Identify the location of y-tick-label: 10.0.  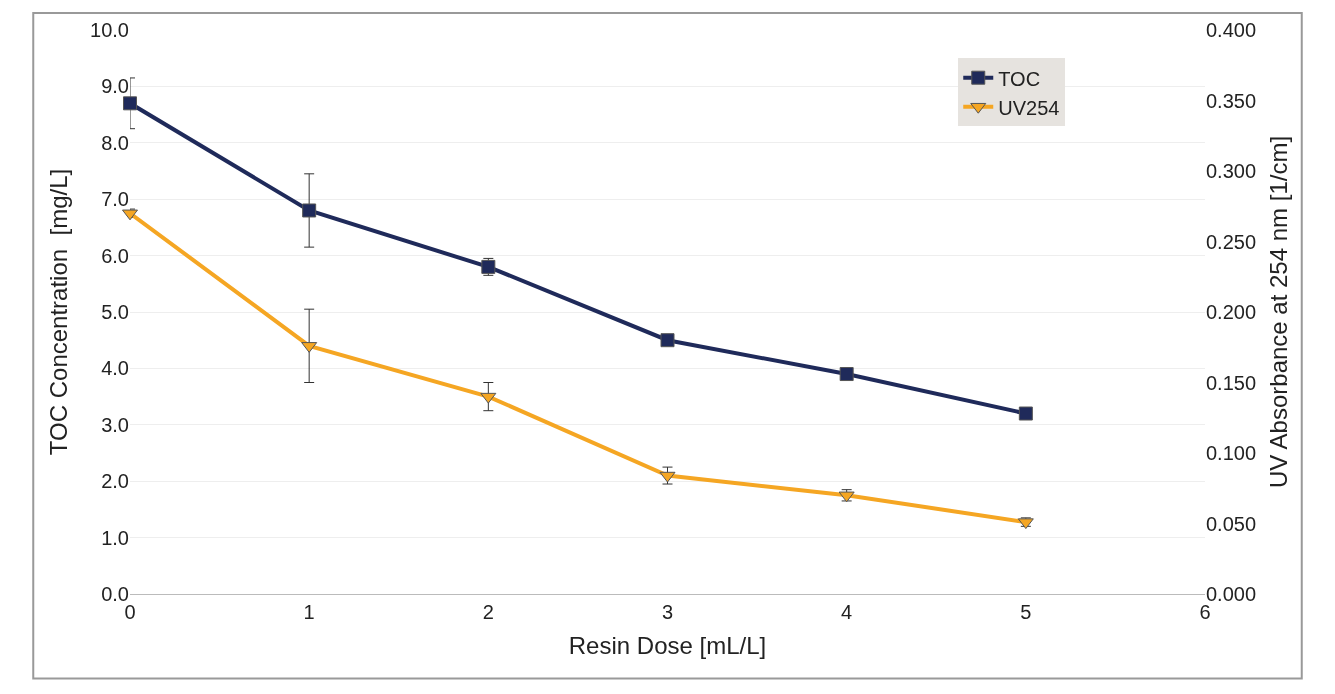
(109, 30).